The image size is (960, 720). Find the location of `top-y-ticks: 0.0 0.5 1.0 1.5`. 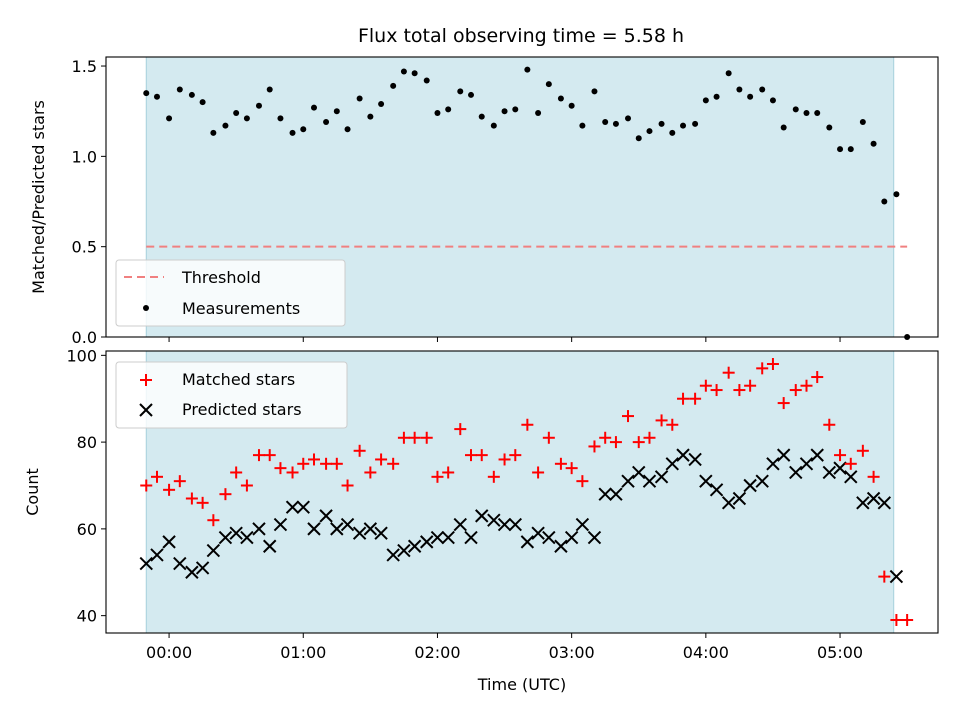

top-y-ticks: 0.0 0.5 1.0 1.5 is located at coordinates (89, 202).